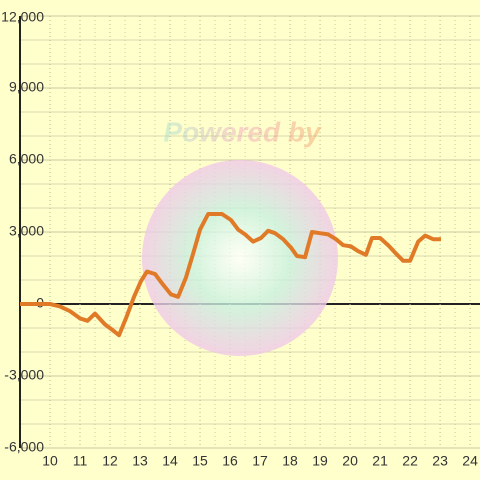 The height and width of the screenshot is (480, 480). What do you see at coordinates (50, 461) in the screenshot?
I see `x-tick-label: 10` at bounding box center [50, 461].